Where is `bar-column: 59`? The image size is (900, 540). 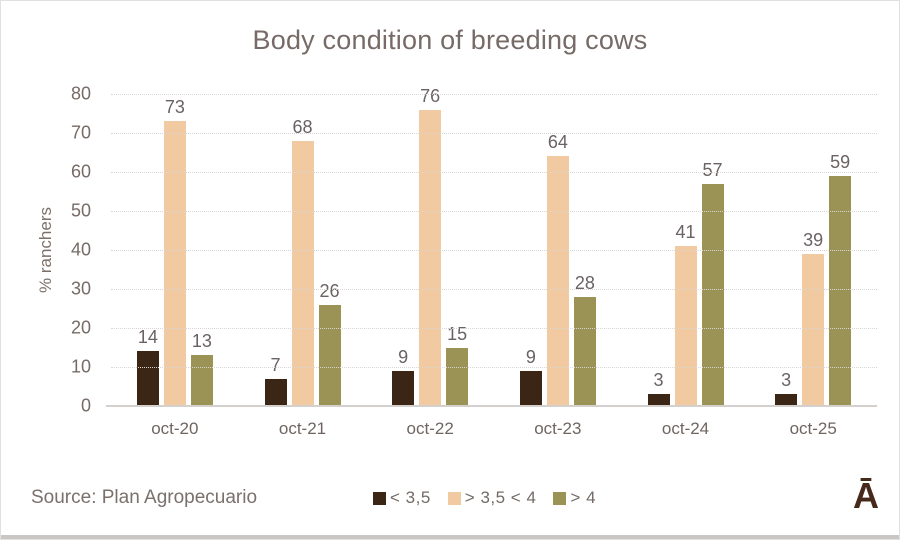
bar-column: 59 is located at coordinates (840, 250).